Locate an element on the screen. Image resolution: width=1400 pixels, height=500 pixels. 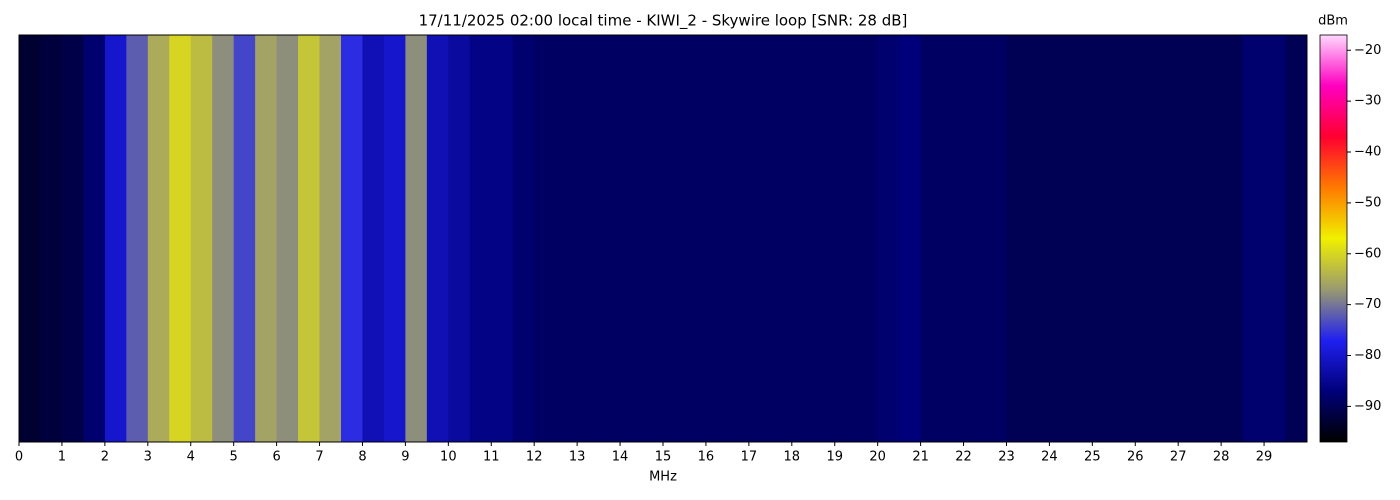
x-tick-label: 26 is located at coordinates (1135, 457).